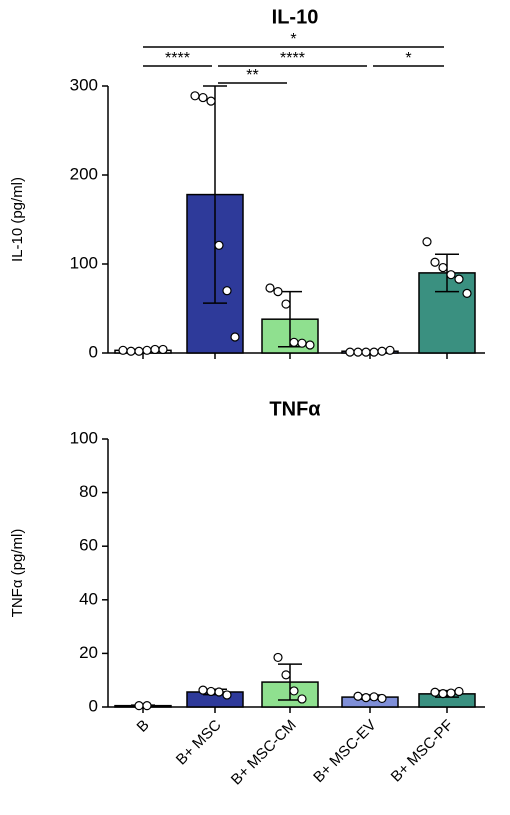 The image size is (510, 815). What do you see at coordinates (344, 751) in the screenshot?
I see `x-tick-label: B+ MSC-EV` at bounding box center [344, 751].